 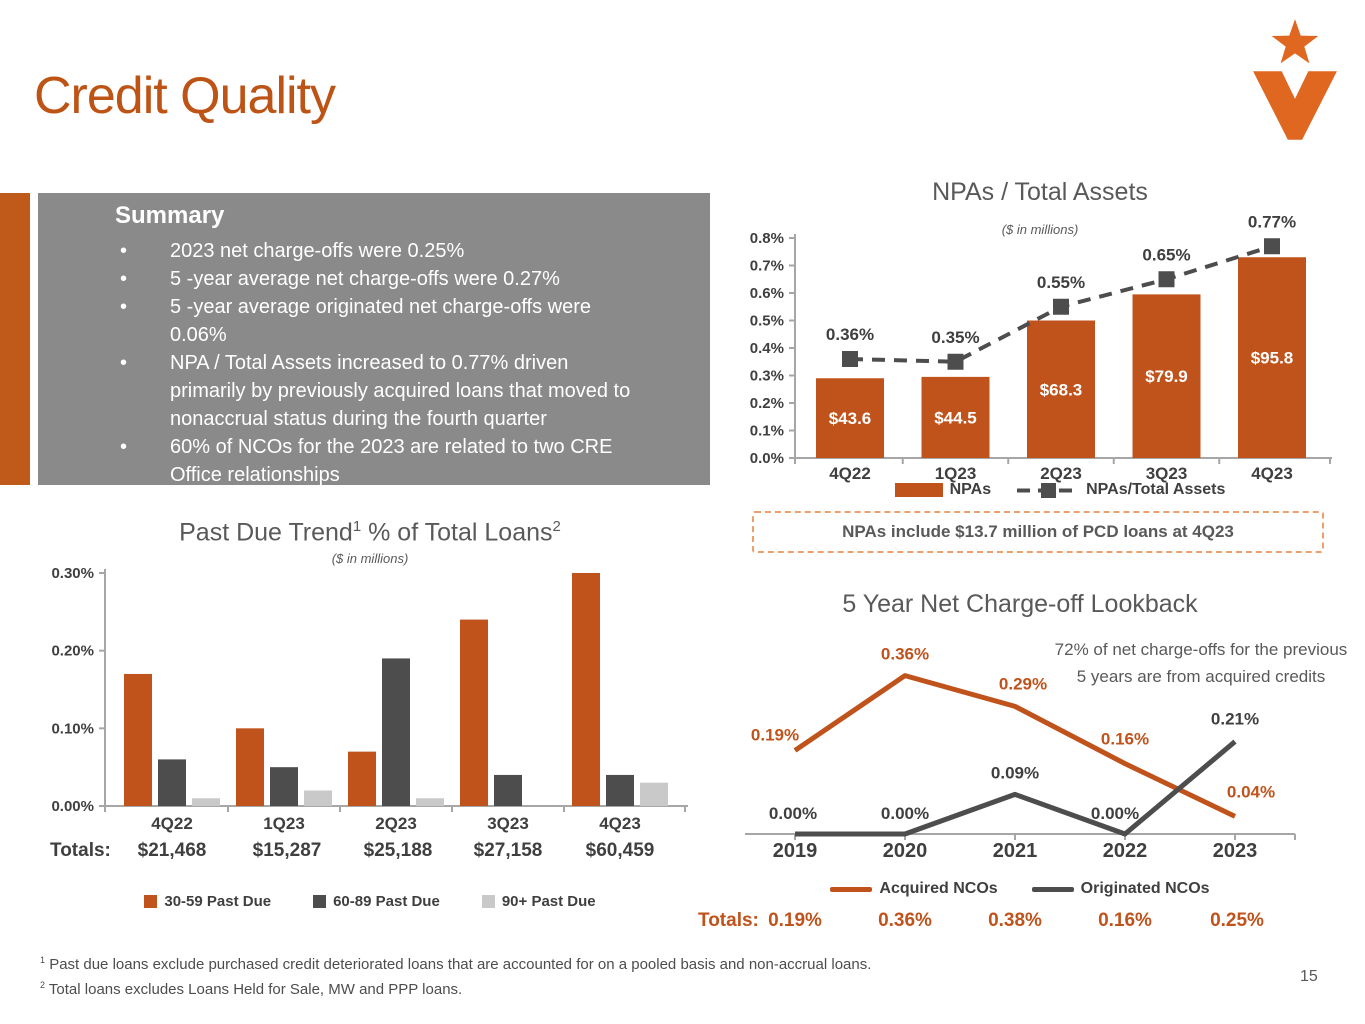 What do you see at coordinates (795, 920) in the screenshot?
I see `total-value: 0.19%` at bounding box center [795, 920].